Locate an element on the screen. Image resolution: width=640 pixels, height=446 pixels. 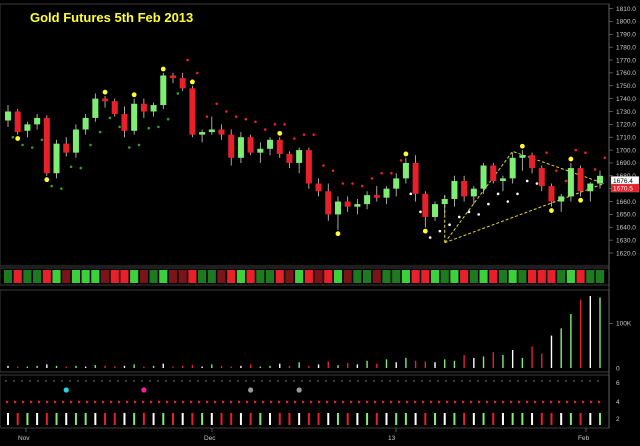
signal-strip is located at coordinates (304, 276).